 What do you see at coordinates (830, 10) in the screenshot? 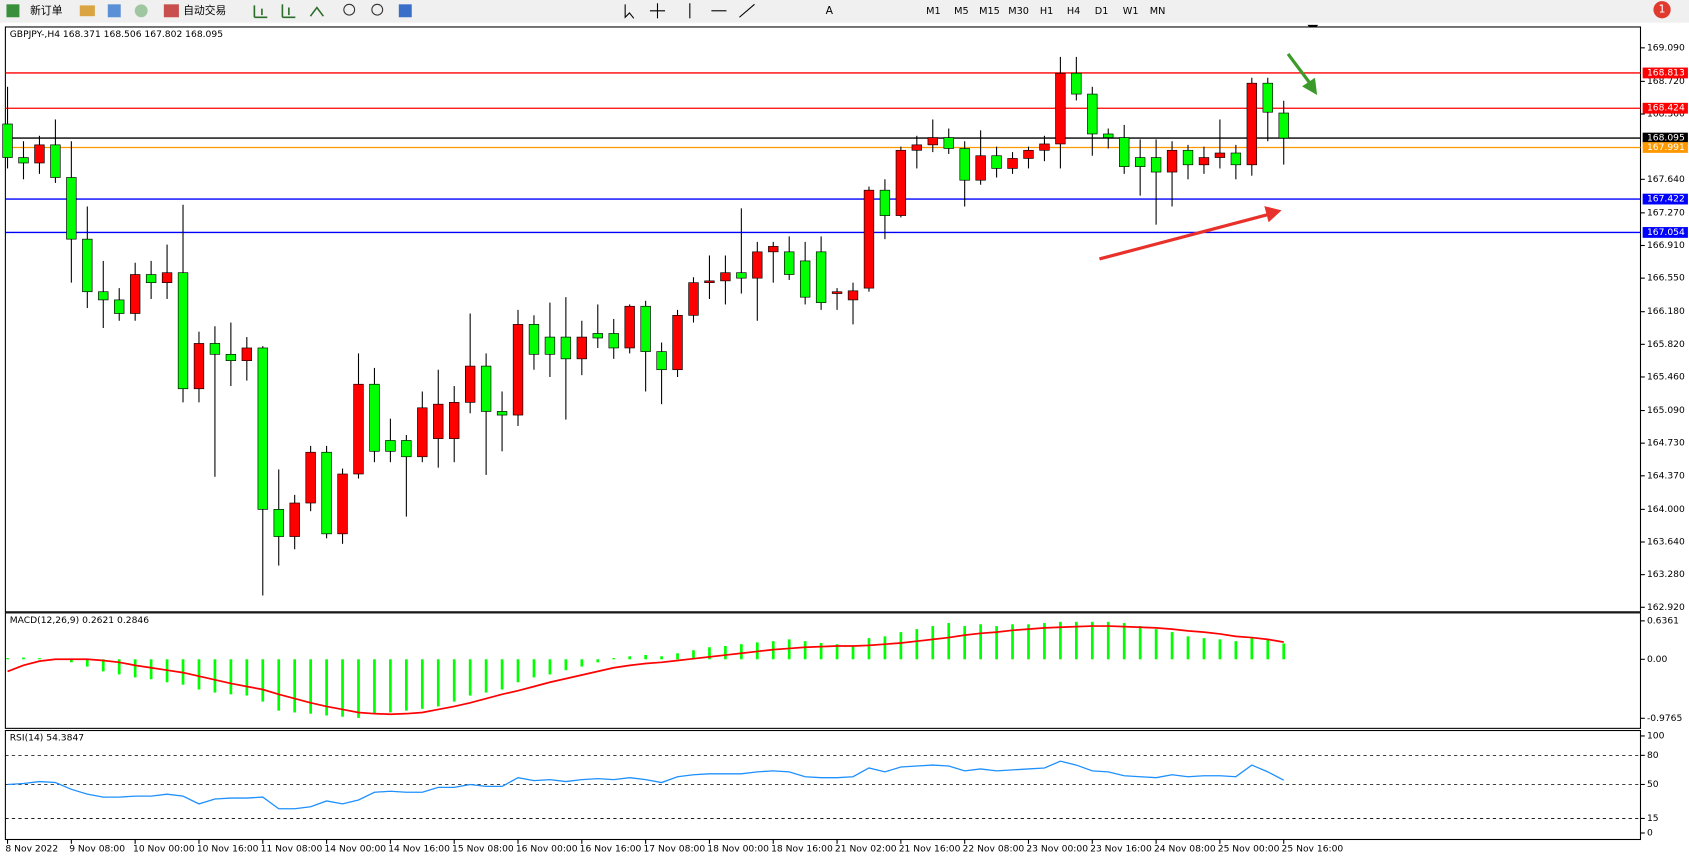
I see `text-tool: A` at bounding box center [830, 10].